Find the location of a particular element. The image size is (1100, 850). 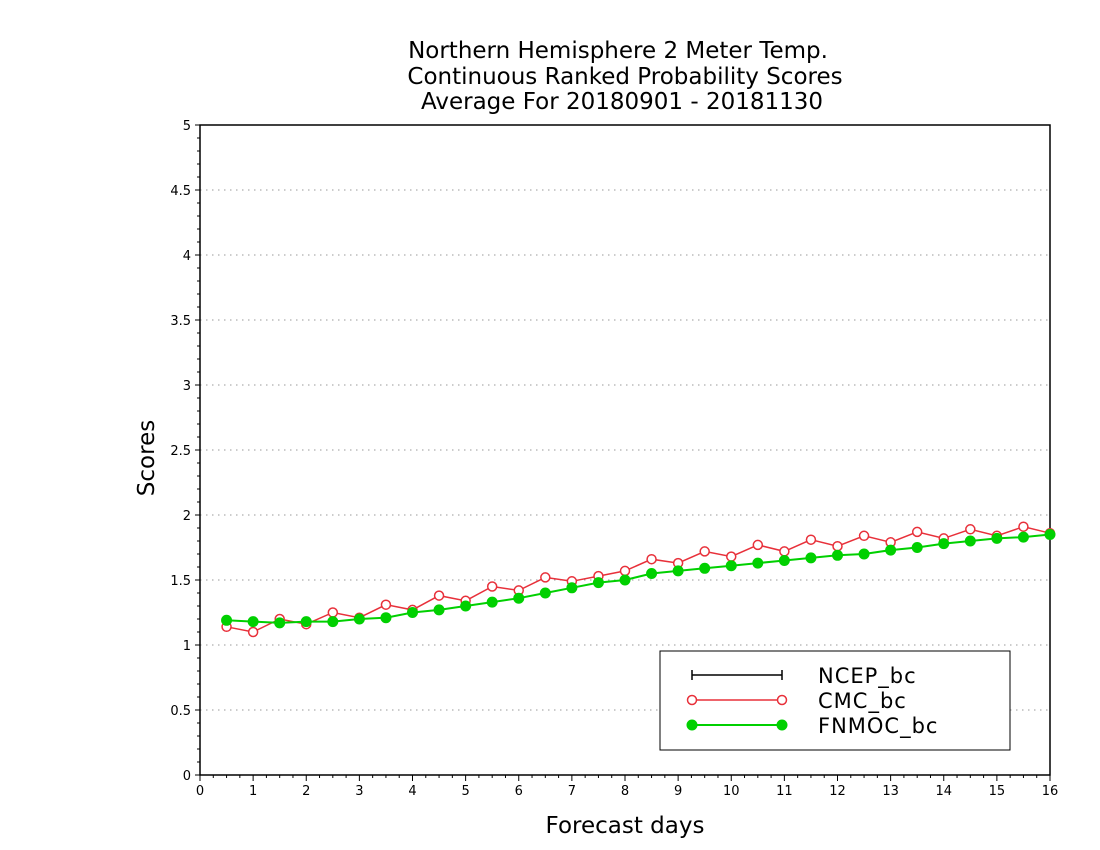

y-tick-label-8: 4 is located at coordinates (187, 256).